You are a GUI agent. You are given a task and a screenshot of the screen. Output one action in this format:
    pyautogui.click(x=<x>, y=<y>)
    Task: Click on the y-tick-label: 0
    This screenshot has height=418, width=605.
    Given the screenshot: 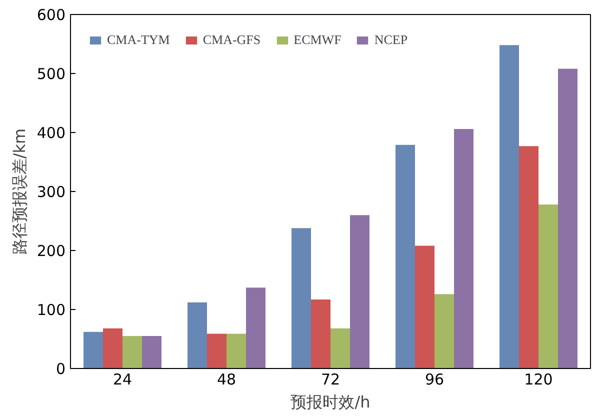 What is the action you would take?
    pyautogui.click(x=61, y=369)
    